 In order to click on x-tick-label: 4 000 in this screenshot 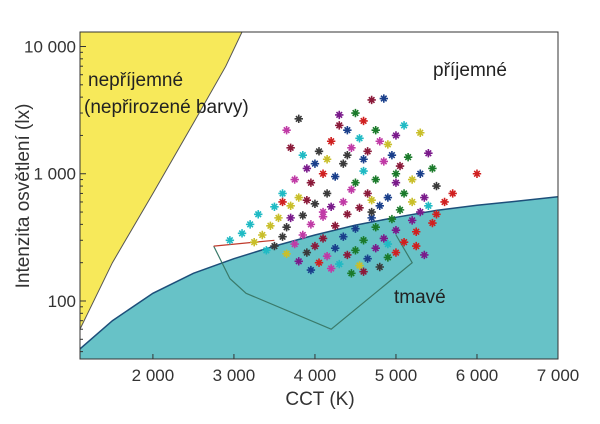, I will do `click(315, 375)`.